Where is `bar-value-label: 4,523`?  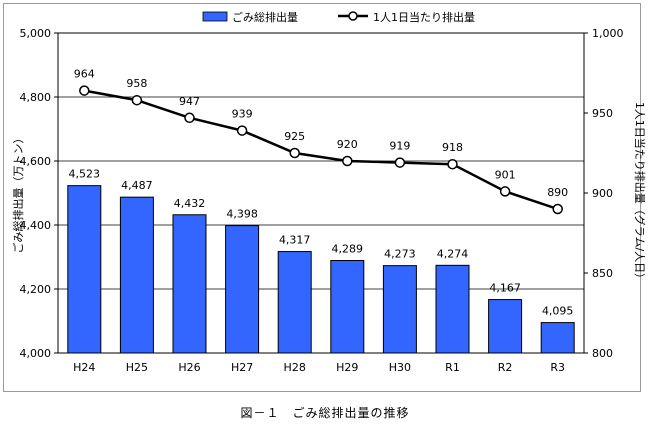
bar-value-label: 4,523 is located at coordinates (85, 174).